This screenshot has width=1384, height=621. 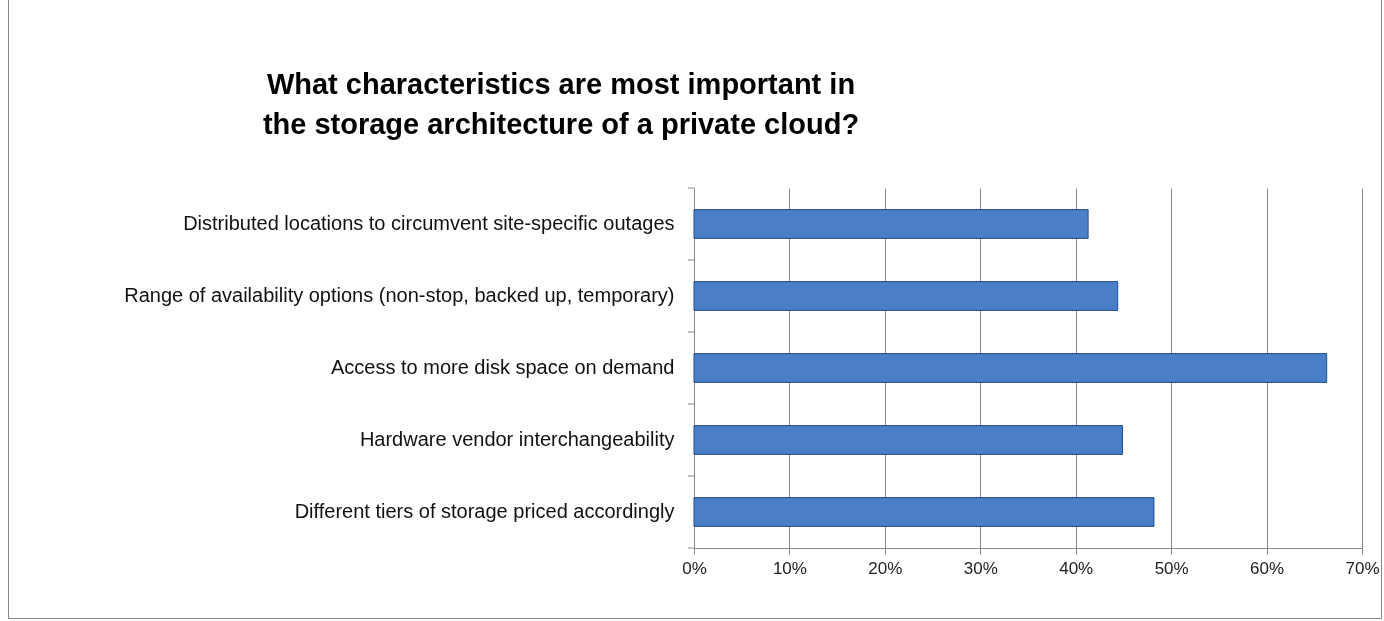 What do you see at coordinates (885, 568) in the screenshot?
I see `x-tick-label: 20%` at bounding box center [885, 568].